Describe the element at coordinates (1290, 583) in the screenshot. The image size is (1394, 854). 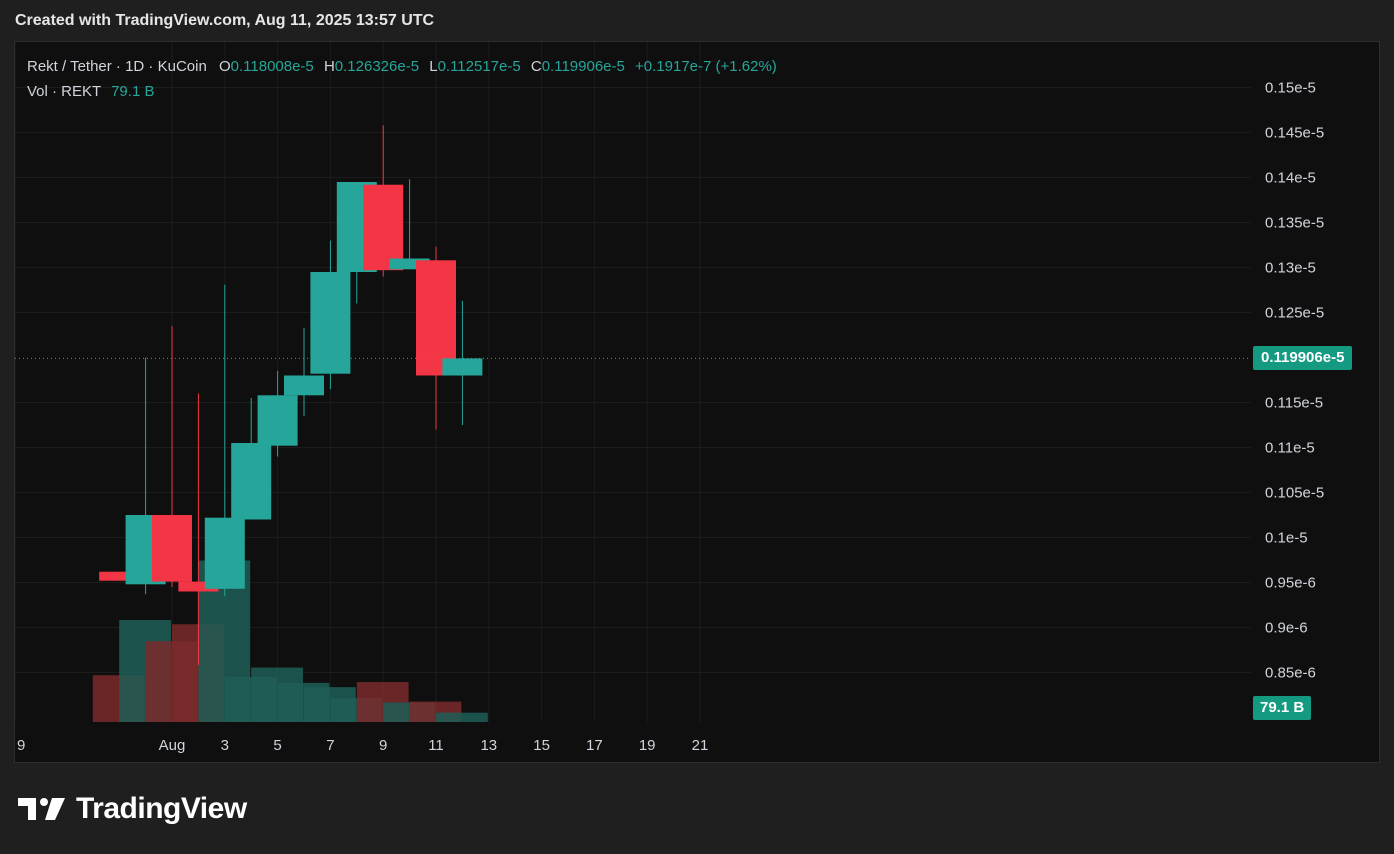
I see `y-axis-tick-label: 0.95e-6` at that location.